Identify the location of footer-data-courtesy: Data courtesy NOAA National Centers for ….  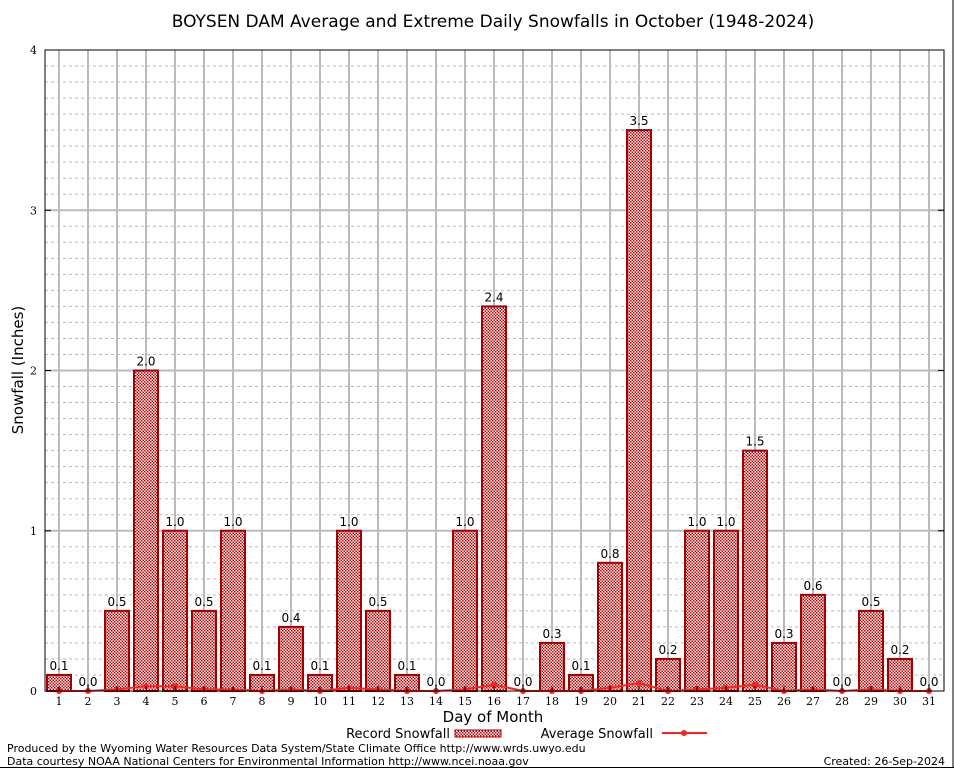
(268, 761).